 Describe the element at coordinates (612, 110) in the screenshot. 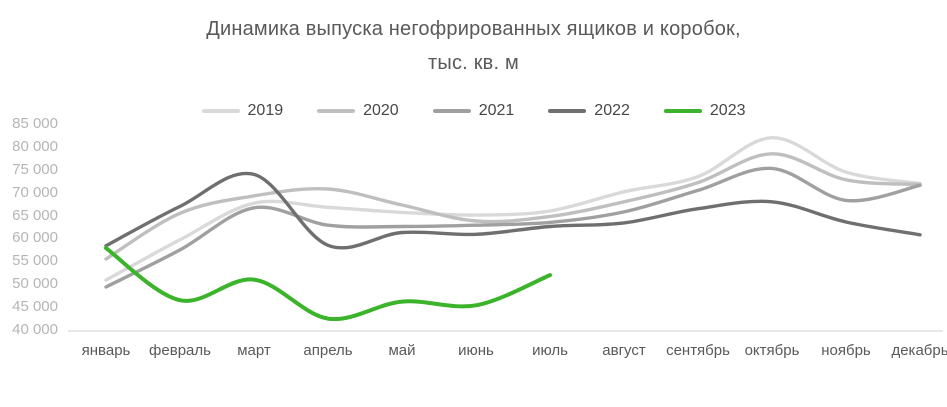

I see `legend-label: 2022` at that location.